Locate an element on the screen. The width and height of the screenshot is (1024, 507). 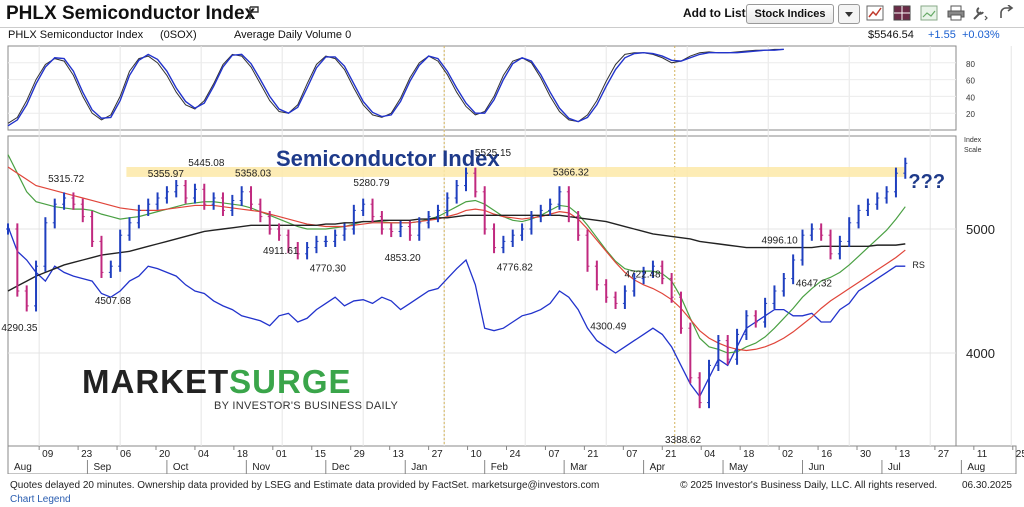
price-label: 5358.03 is located at coordinates (253, 174).